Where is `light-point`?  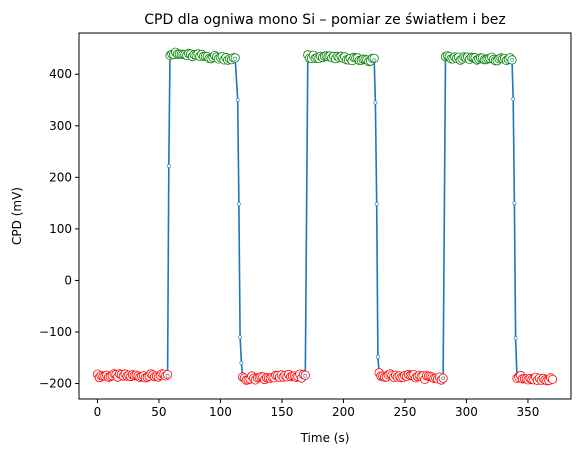 light-point is located at coordinates (374, 58).